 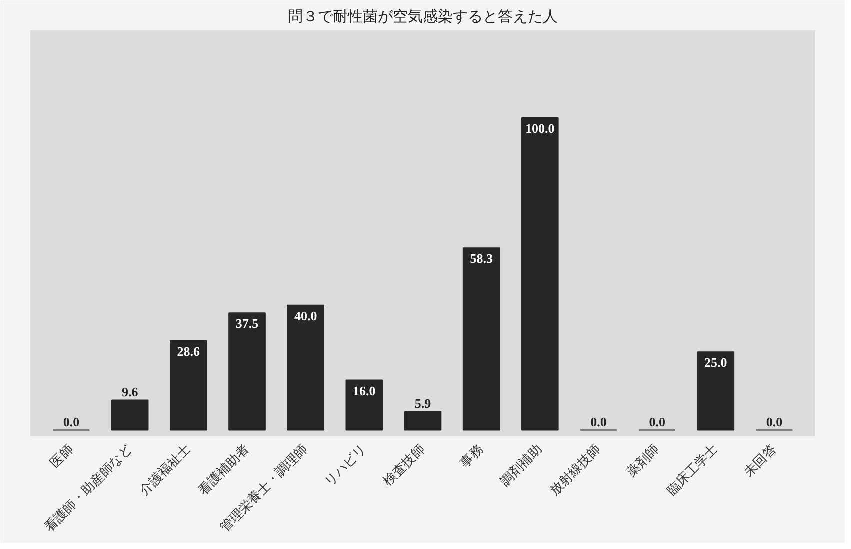 I want to click on data-label: 100.0, so click(x=540, y=128).